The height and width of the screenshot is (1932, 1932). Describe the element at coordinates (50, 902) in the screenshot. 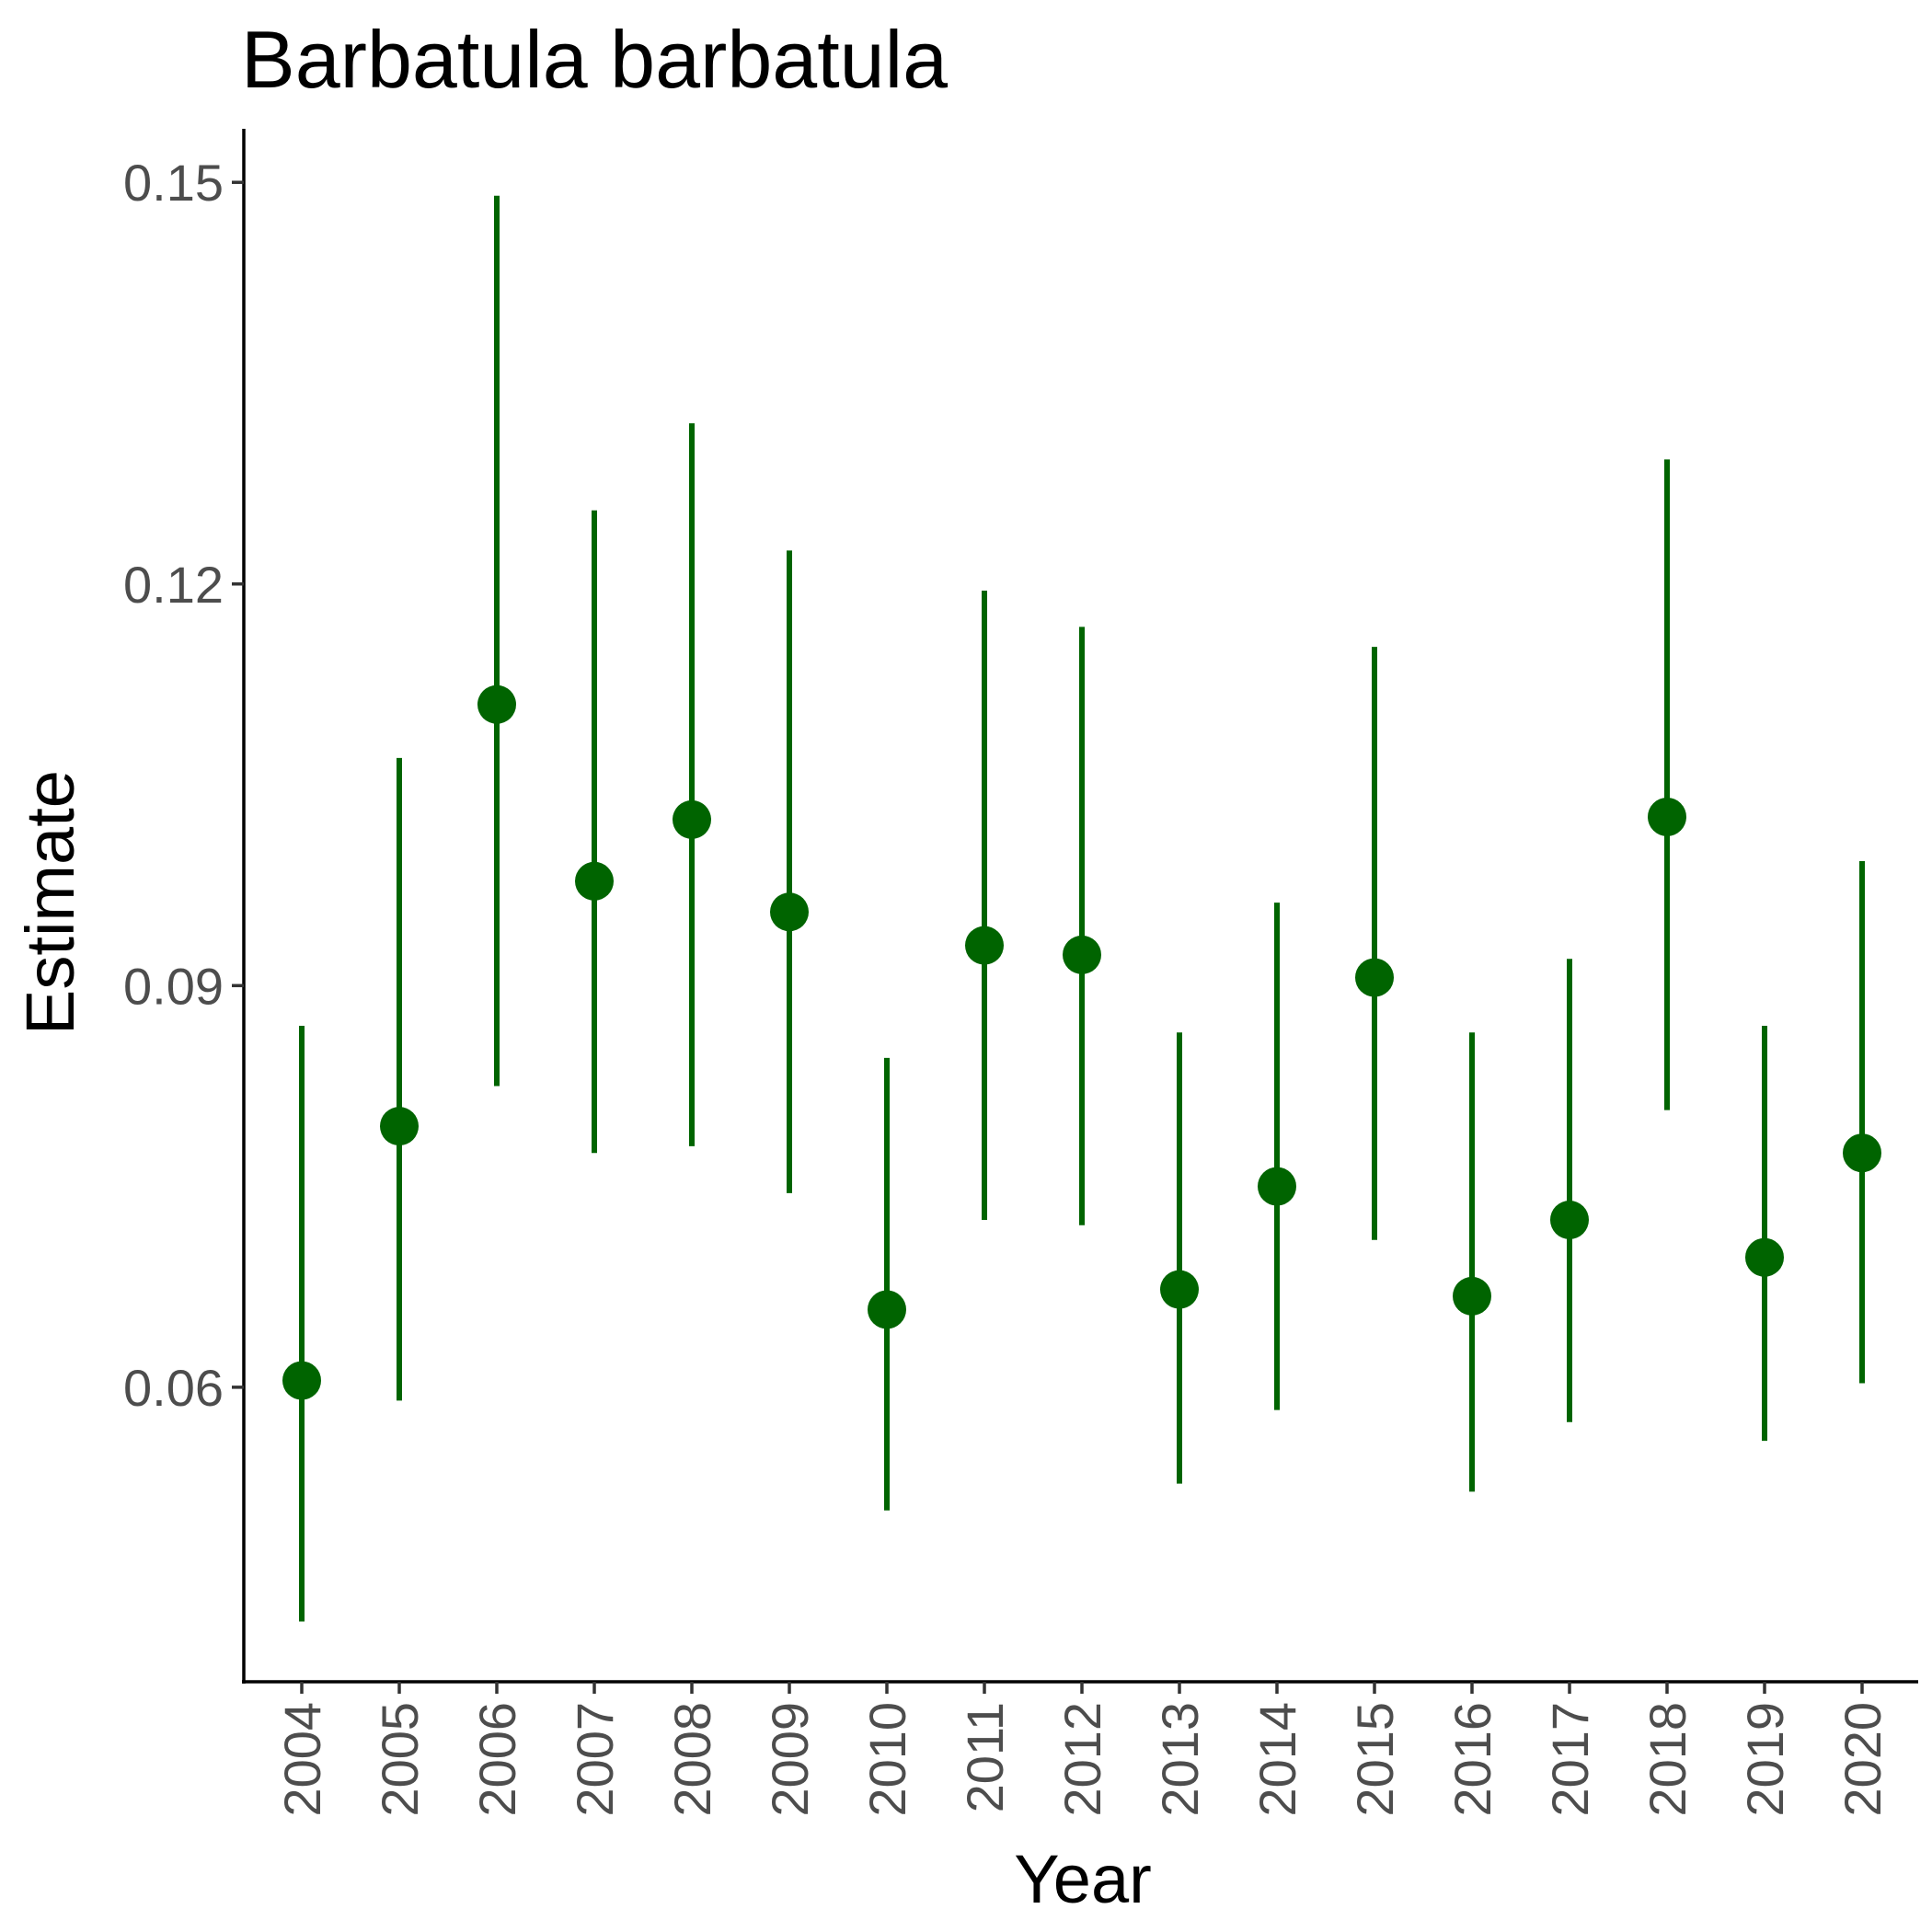

I see `y-axis-title: Estimate` at that location.